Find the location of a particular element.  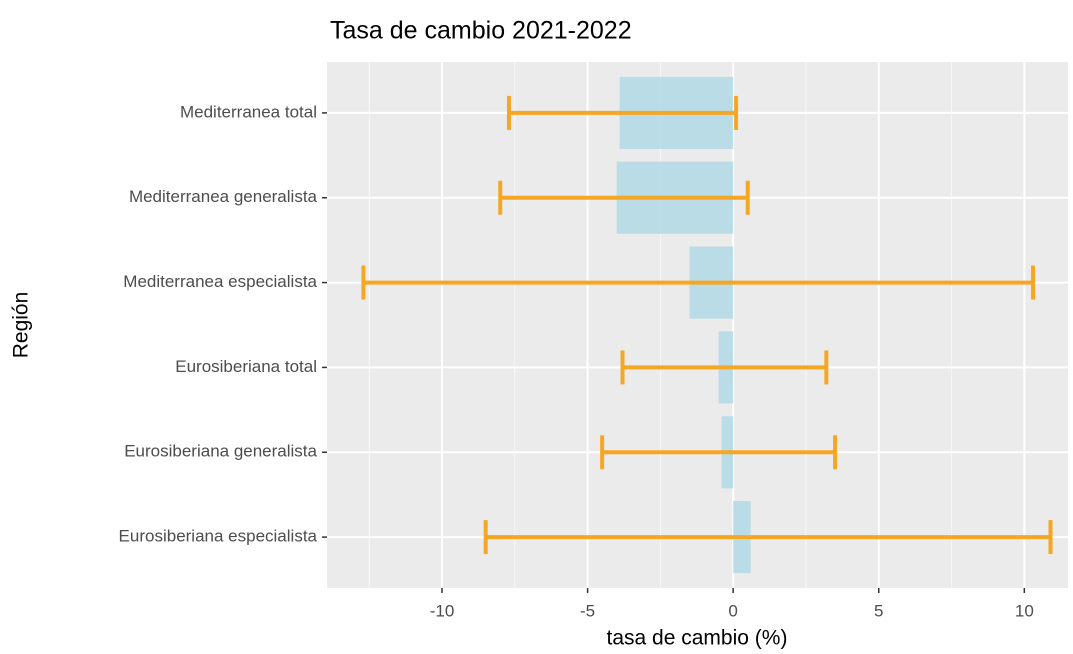

x-tick-label: -5 is located at coordinates (587, 610).